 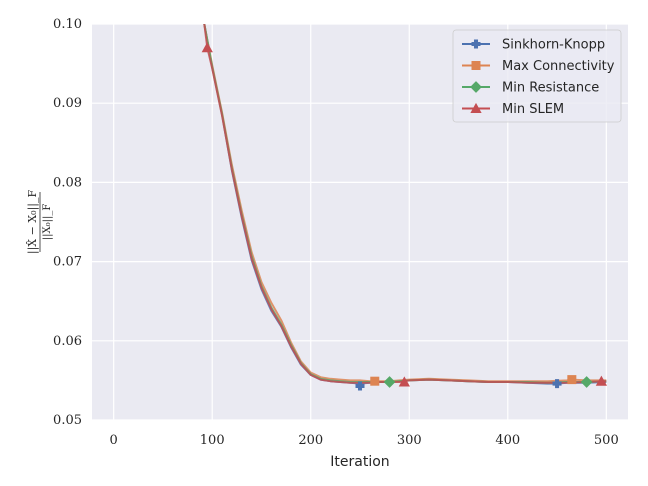 I want to click on y-tick-label: 0.09, so click(x=67, y=103).